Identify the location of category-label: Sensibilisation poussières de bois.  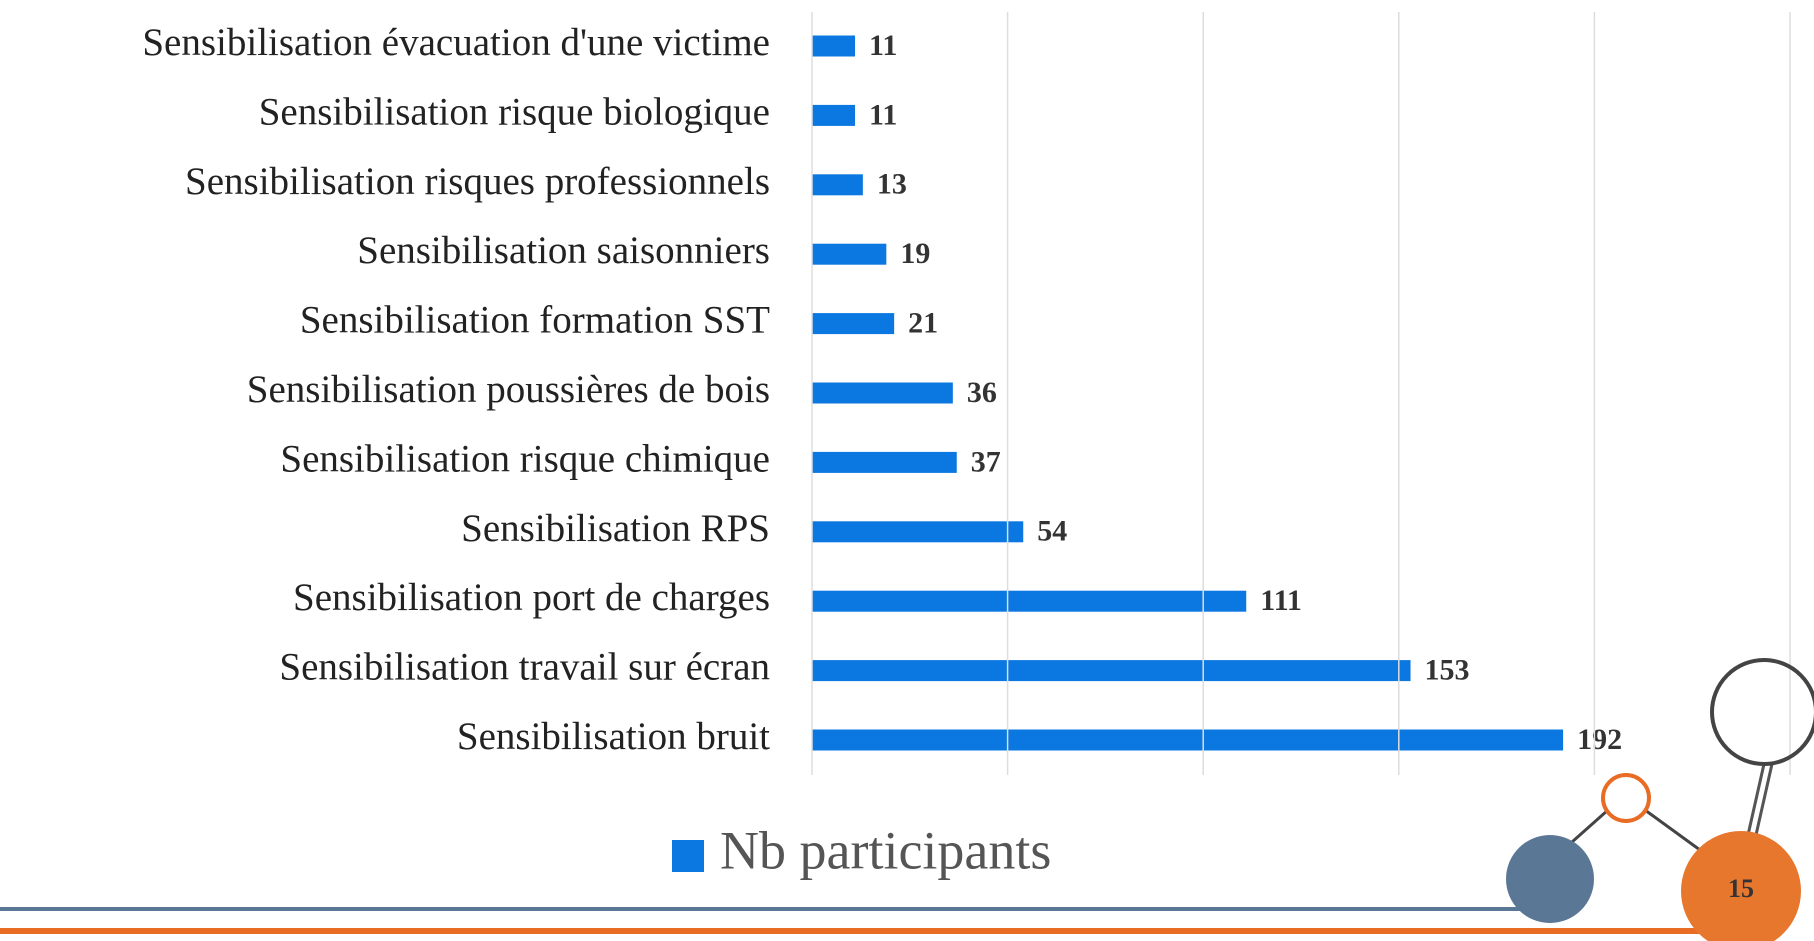
(508, 389).